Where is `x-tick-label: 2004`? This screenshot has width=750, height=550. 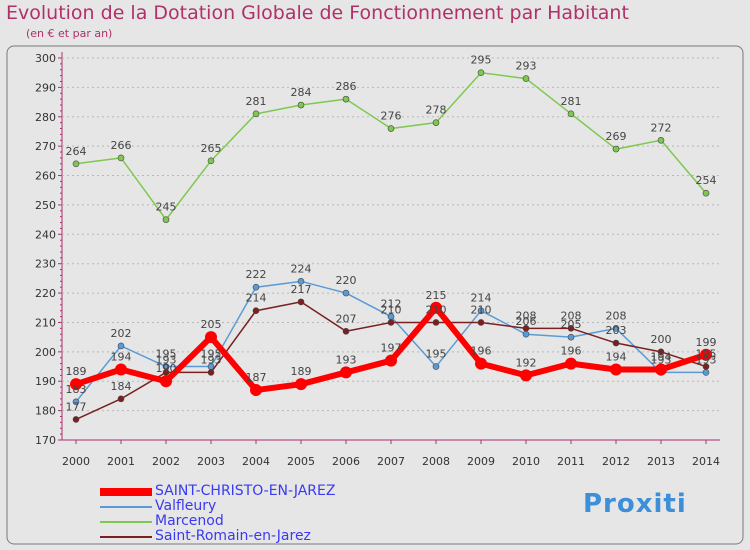 x-tick-label: 2004 is located at coordinates (256, 461).